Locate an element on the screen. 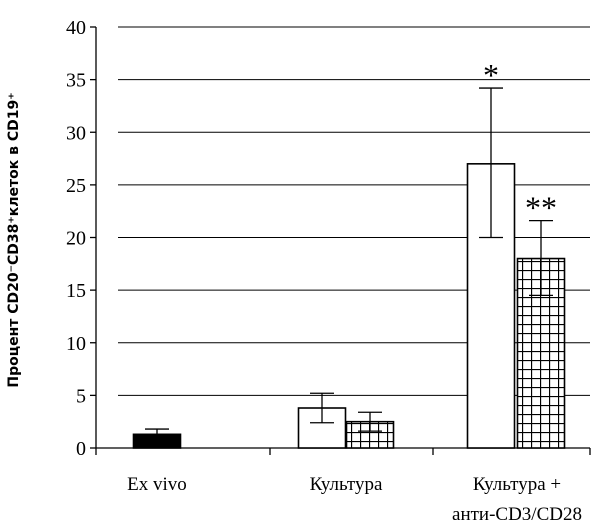 The image size is (597, 527). y-tick-label-20: 20 is located at coordinates (76, 239).